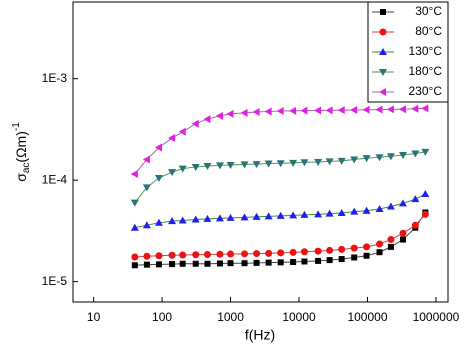 Image resolution: width=474 pixels, height=352 pixels. I want to click on legend-label: 130°C, so click(426, 51).